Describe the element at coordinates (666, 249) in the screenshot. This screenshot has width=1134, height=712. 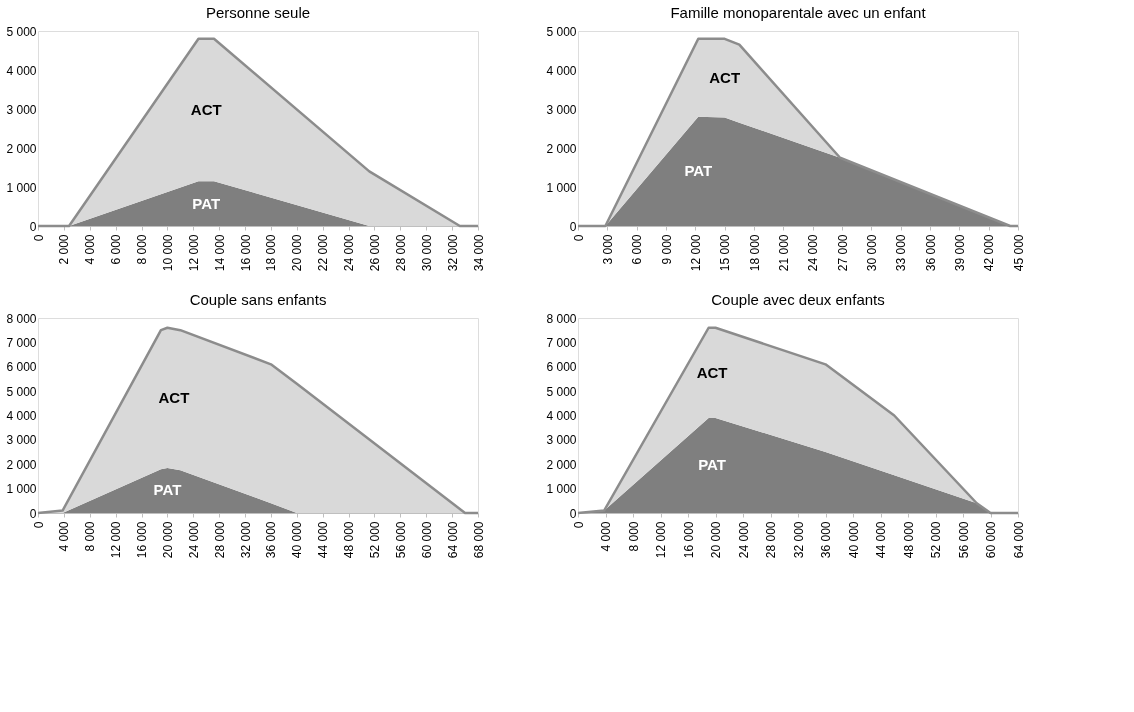
I see `x-tick-label: 9 000` at that location.